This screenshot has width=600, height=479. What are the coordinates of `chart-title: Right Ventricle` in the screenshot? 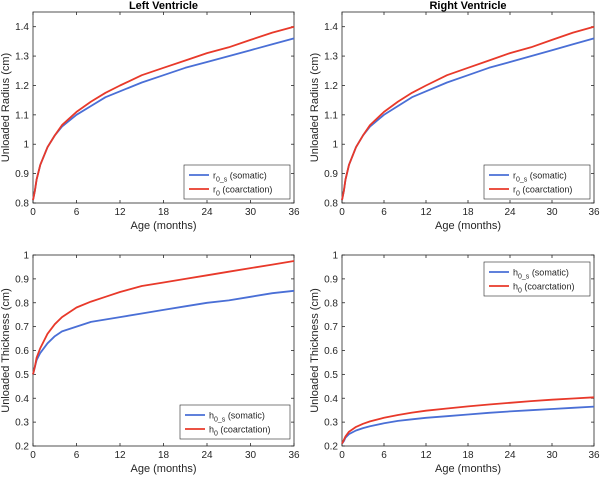 It's located at (467, 6).